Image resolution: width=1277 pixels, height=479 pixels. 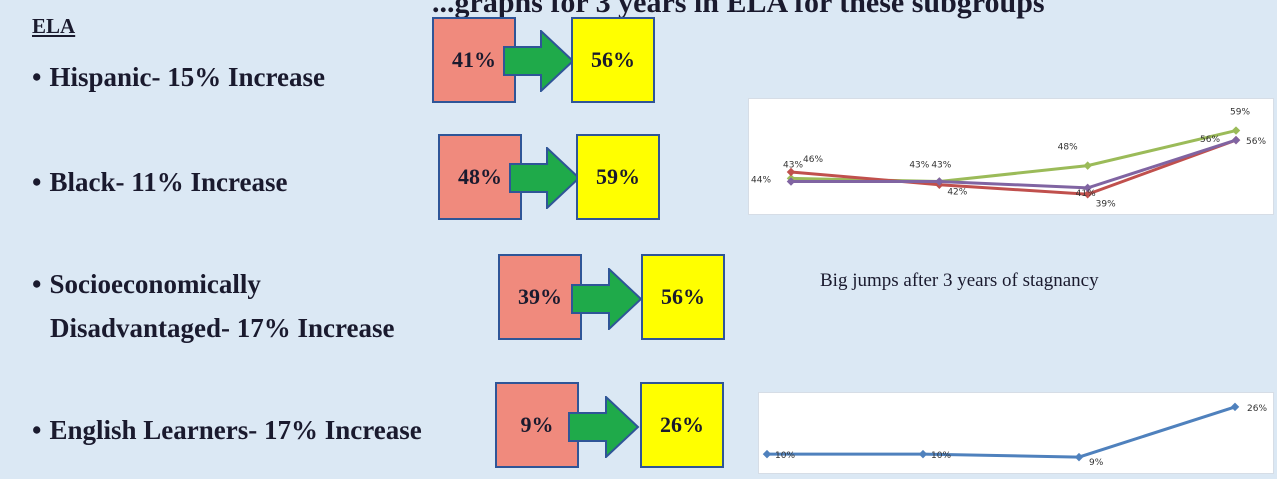 I want to click on ela-heading: ELA, so click(x=54, y=26).